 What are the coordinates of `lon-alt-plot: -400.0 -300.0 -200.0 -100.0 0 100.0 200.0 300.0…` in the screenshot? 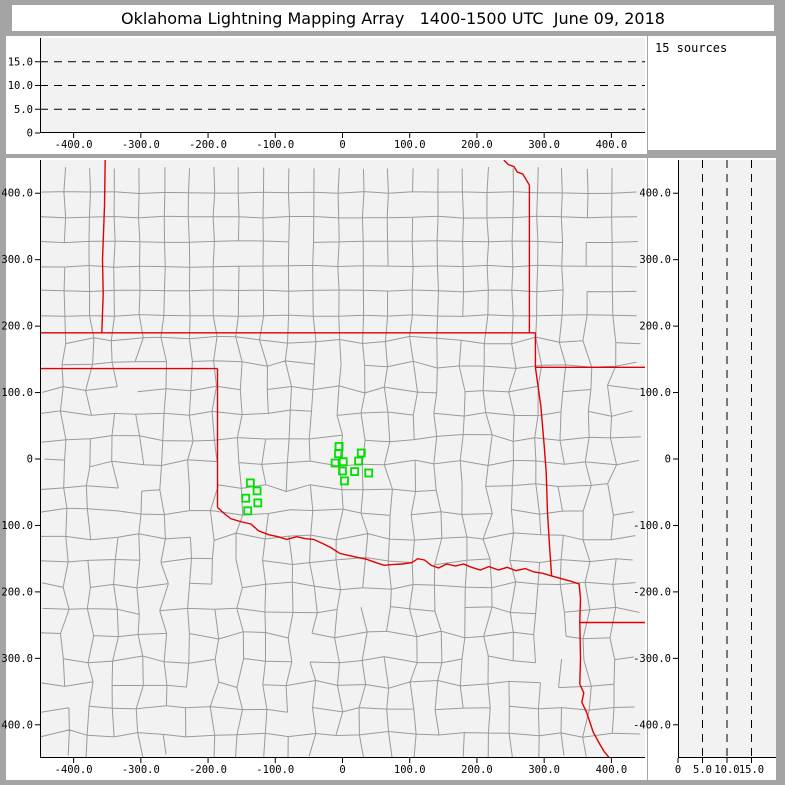 It's located at (326, 94).